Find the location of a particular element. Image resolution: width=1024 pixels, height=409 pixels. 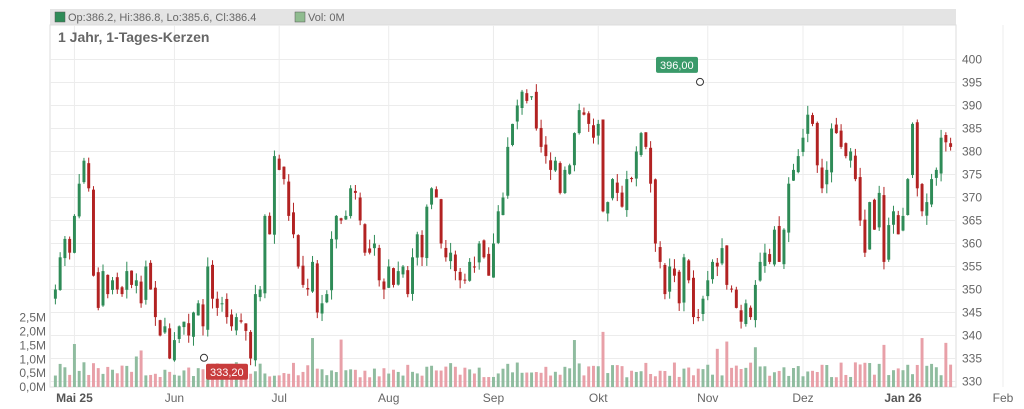

price-tick-label: 370 is located at coordinates (972, 198).